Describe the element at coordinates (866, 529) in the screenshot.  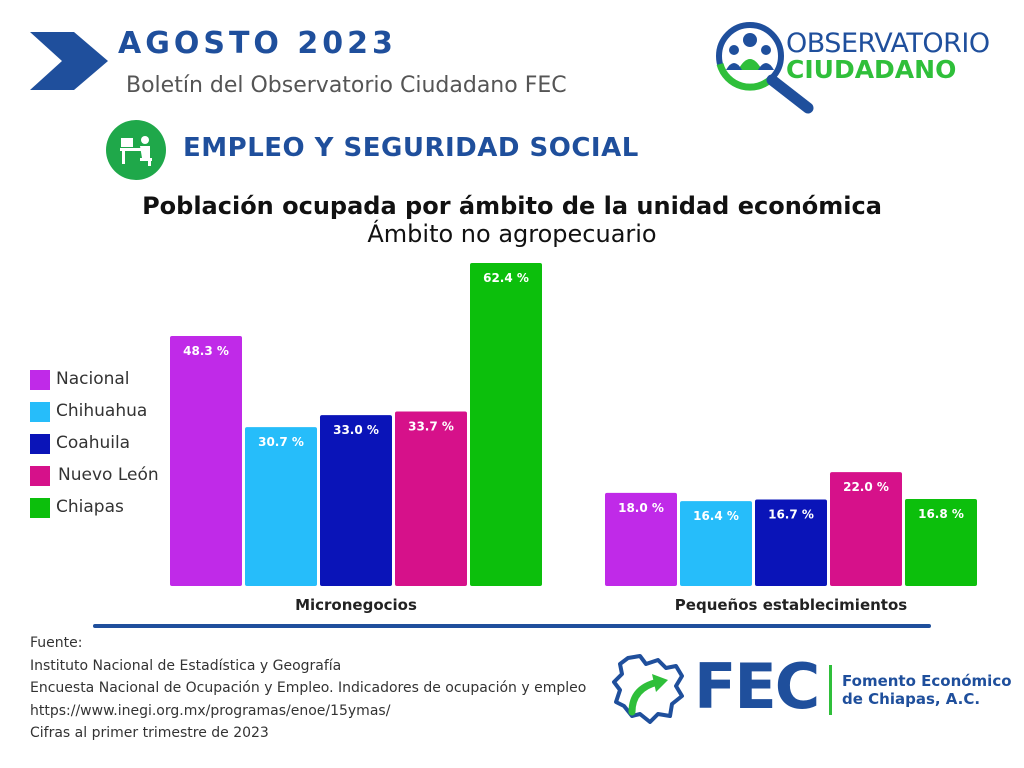
I see `bar-pequenos-establecimientos-nuevo-leon` at that location.